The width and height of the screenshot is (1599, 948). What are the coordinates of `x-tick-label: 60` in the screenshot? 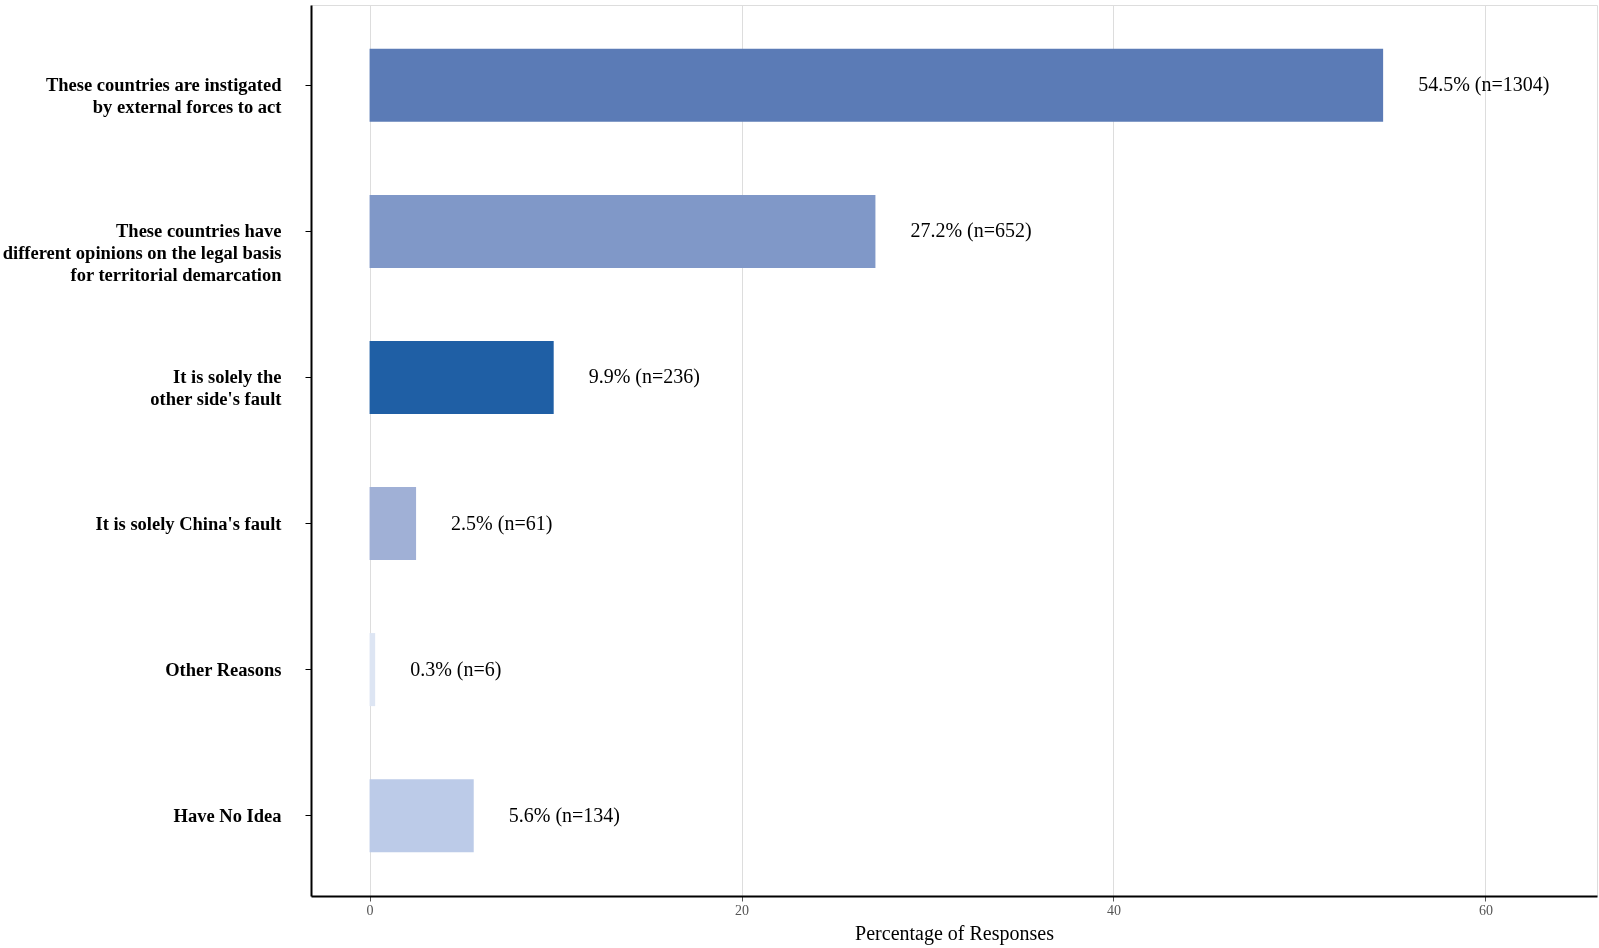 It's located at (1485, 910).